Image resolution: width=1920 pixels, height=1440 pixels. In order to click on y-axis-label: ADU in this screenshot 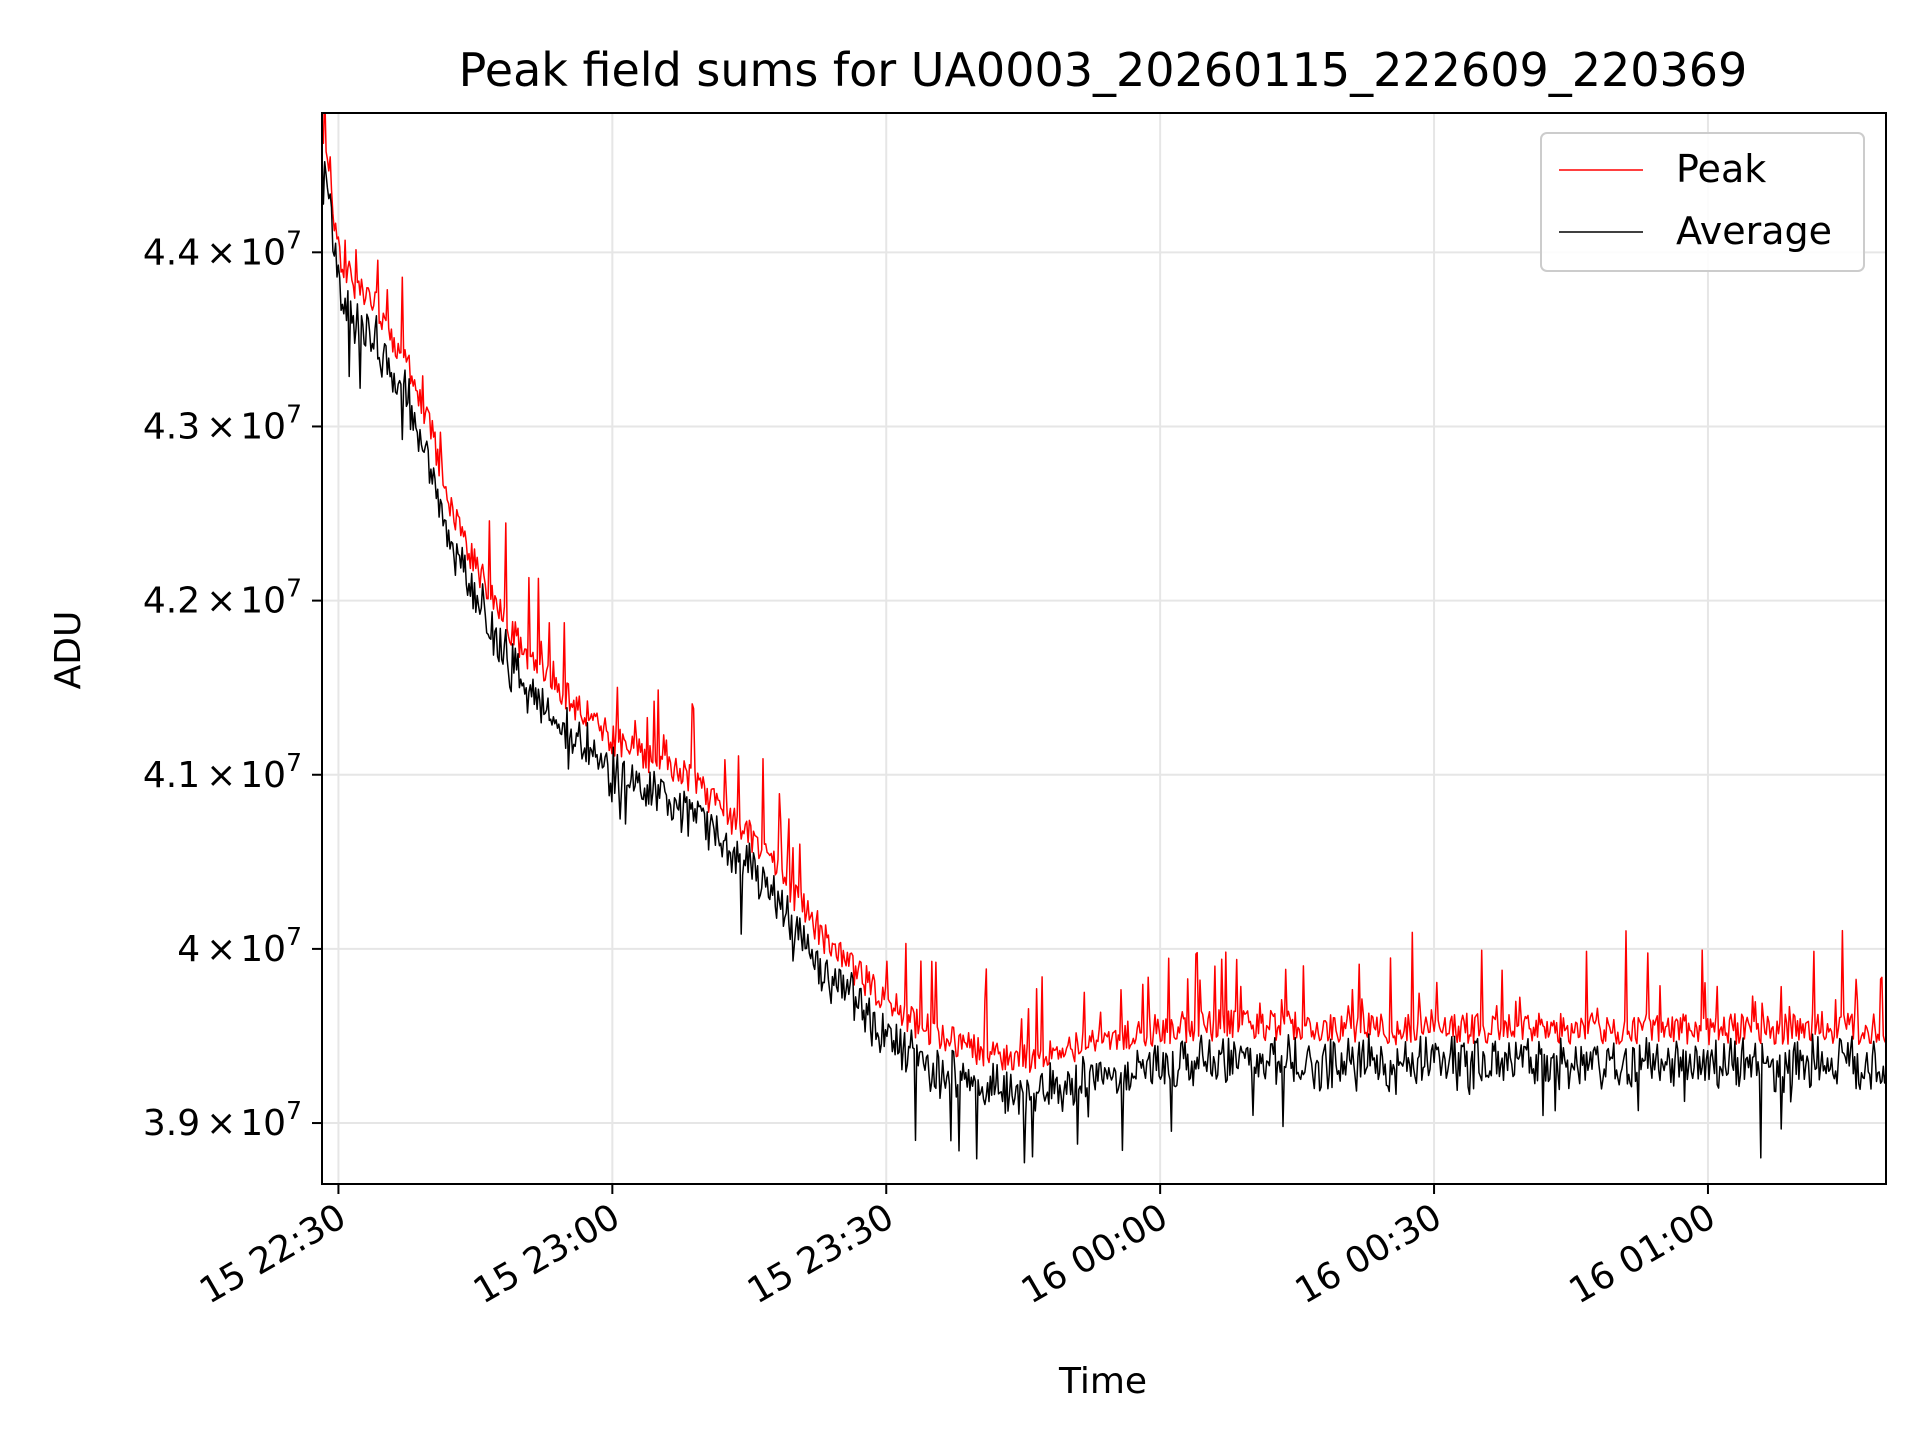, I will do `click(68, 650)`.